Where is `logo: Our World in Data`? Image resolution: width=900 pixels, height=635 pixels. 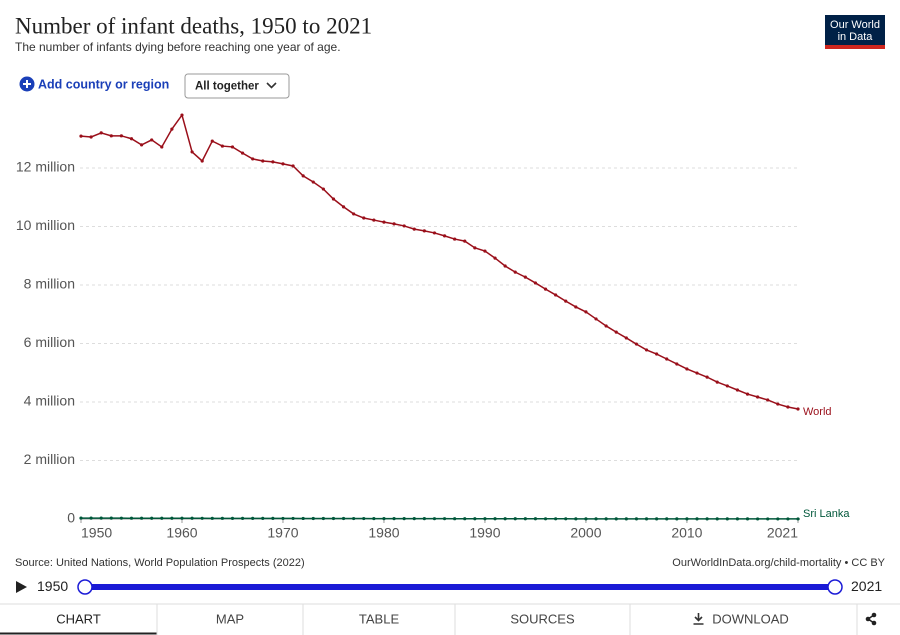 logo: Our World in Data is located at coordinates (855, 32).